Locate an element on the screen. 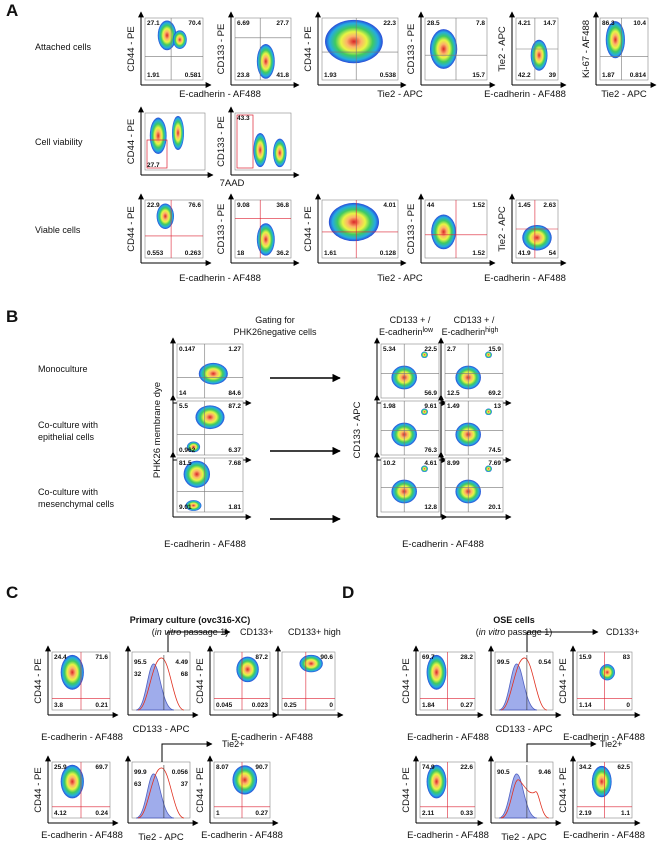 The image size is (662, 844). quadrant-value: 1.61 is located at coordinates (330, 253).